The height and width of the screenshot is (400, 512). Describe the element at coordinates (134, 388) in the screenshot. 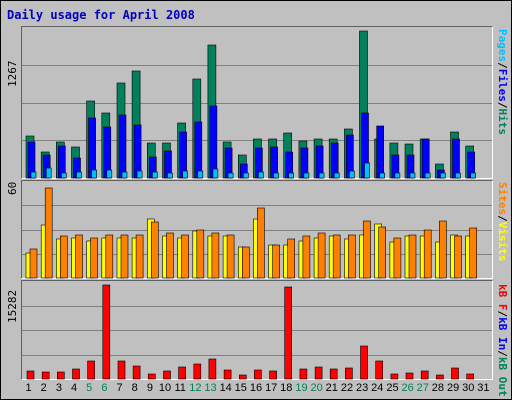

I see `day-label-8: 8` at that location.